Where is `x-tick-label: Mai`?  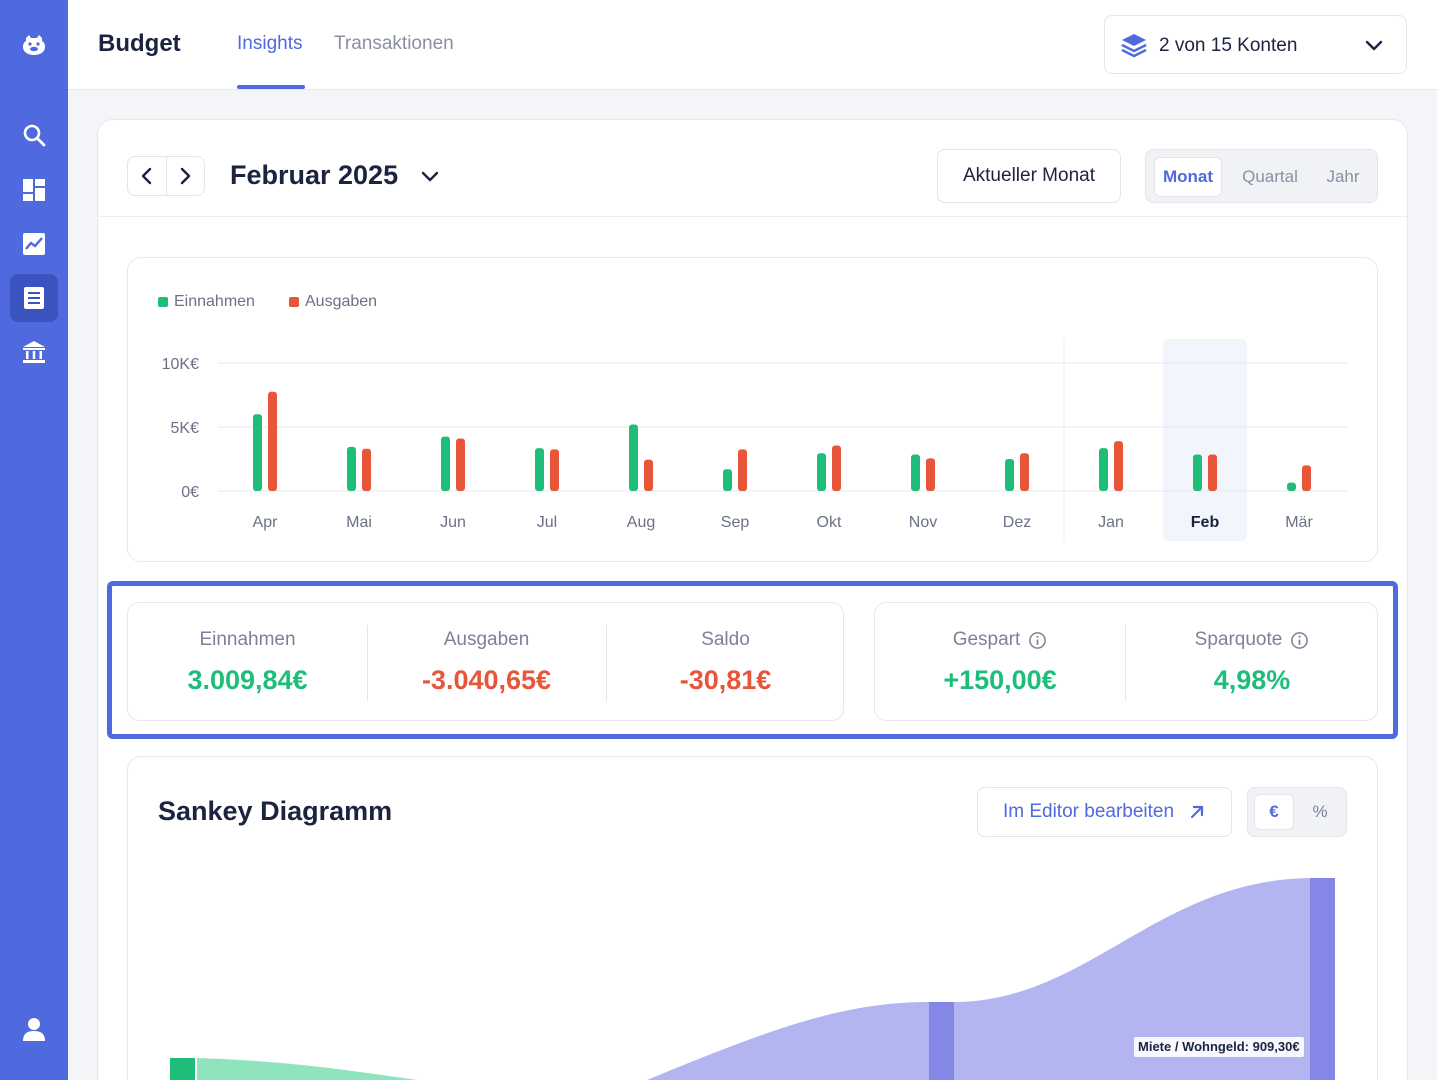 x-tick-label: Mai is located at coordinates (359, 522).